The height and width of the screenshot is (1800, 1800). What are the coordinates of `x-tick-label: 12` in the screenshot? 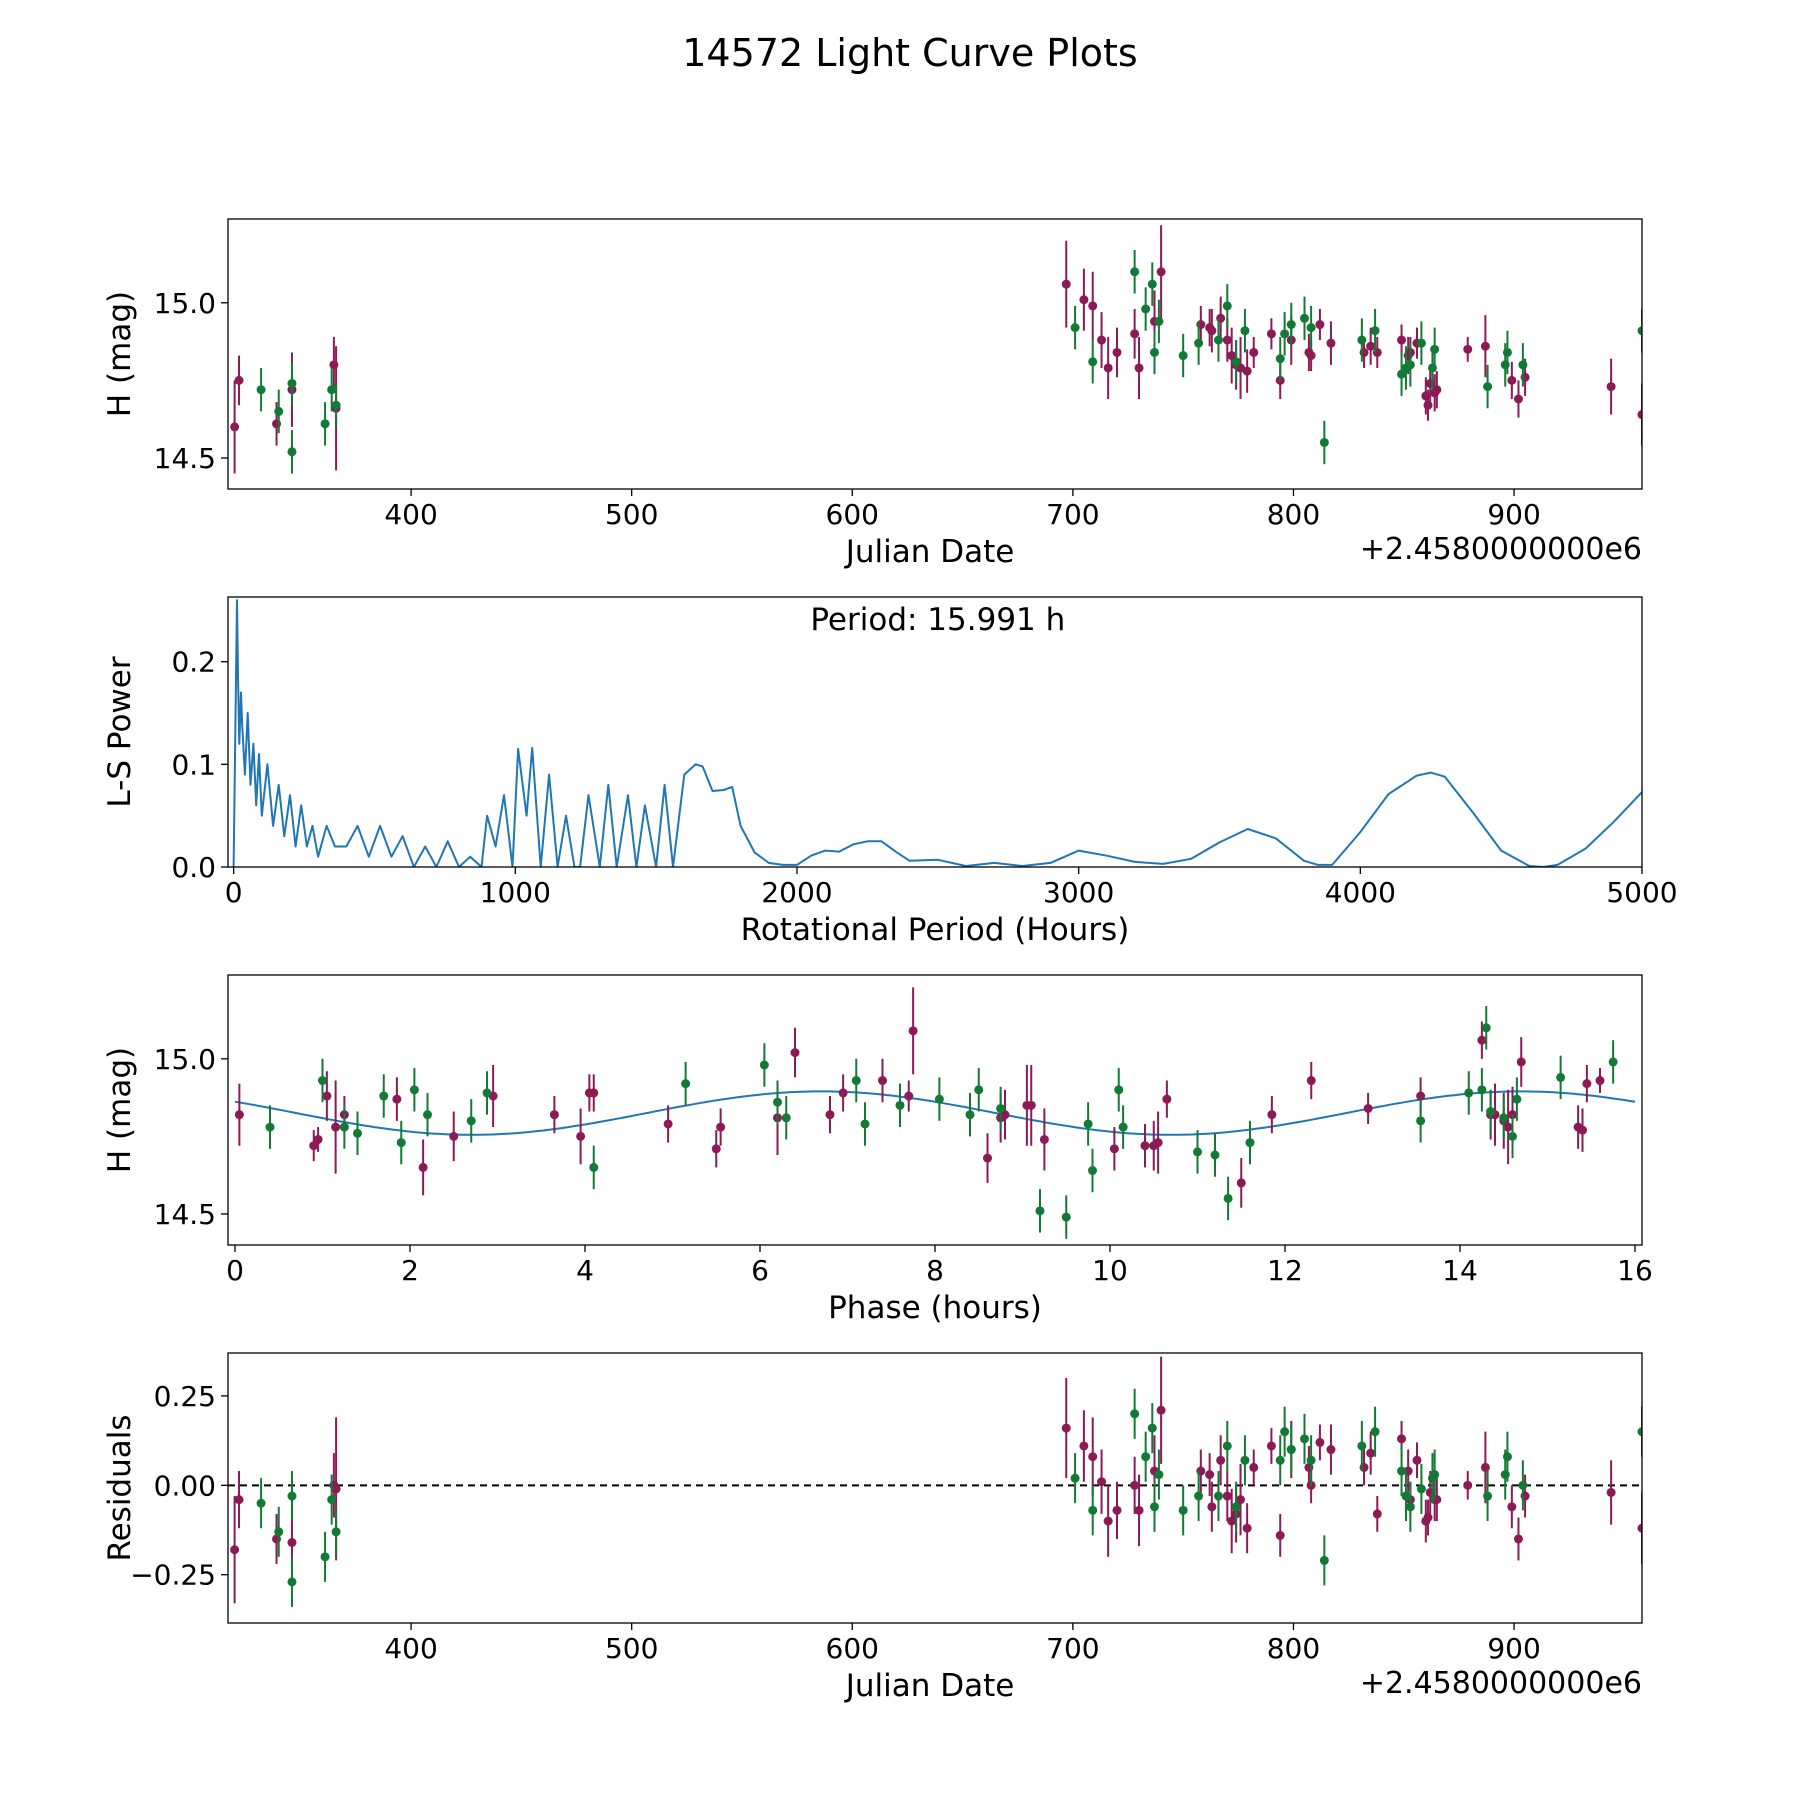 It's located at (1285, 1270).